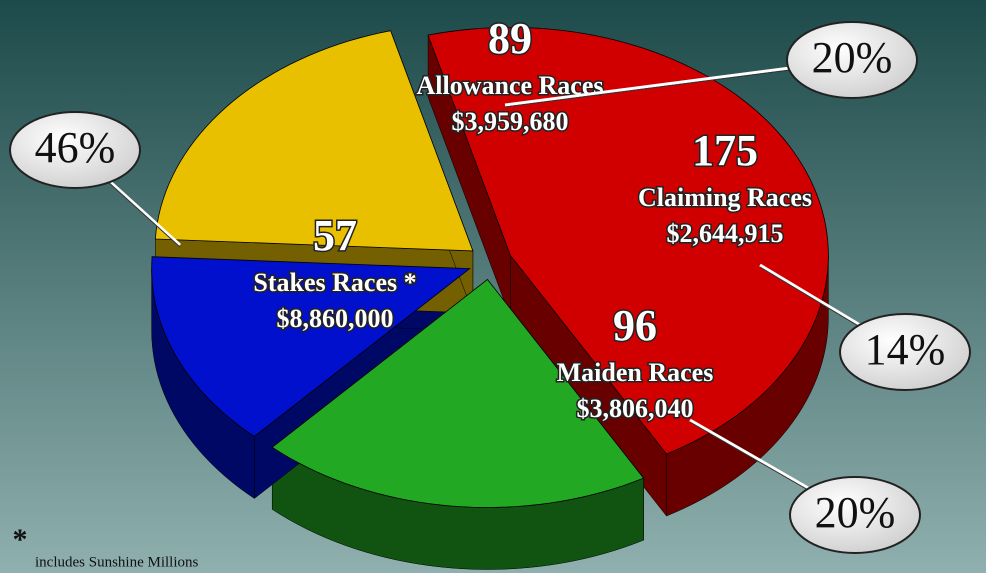 The height and width of the screenshot is (578, 986). Describe the element at coordinates (117, 562) in the screenshot. I see `footnote: includes Sunshine Millions` at that location.